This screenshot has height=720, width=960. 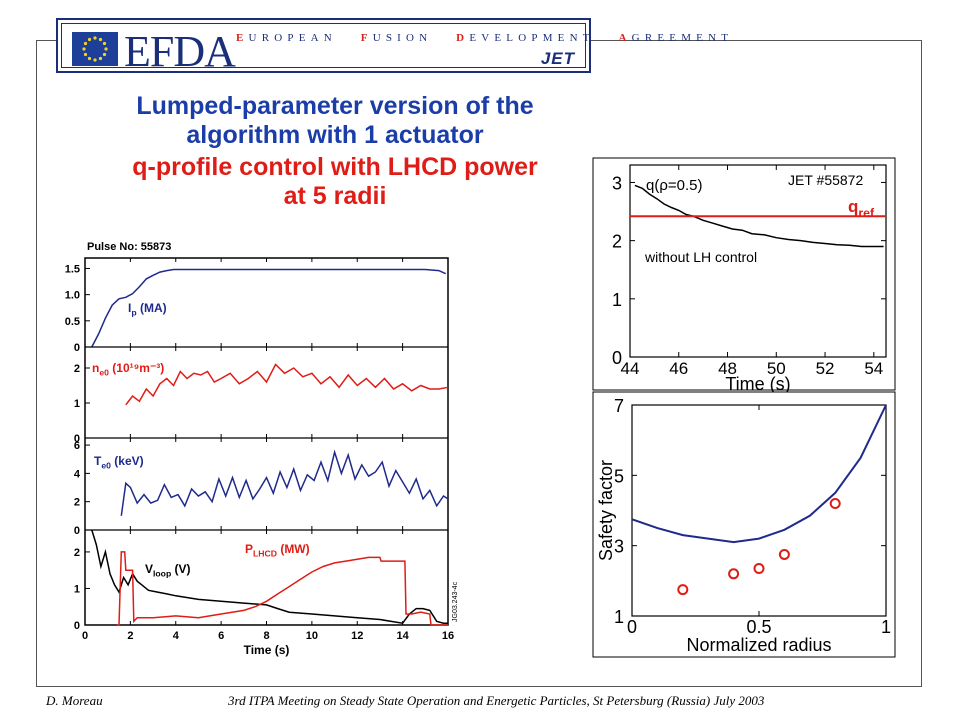 I want to click on panel-2-ytick-label-0: 0, so click(x=77, y=531).